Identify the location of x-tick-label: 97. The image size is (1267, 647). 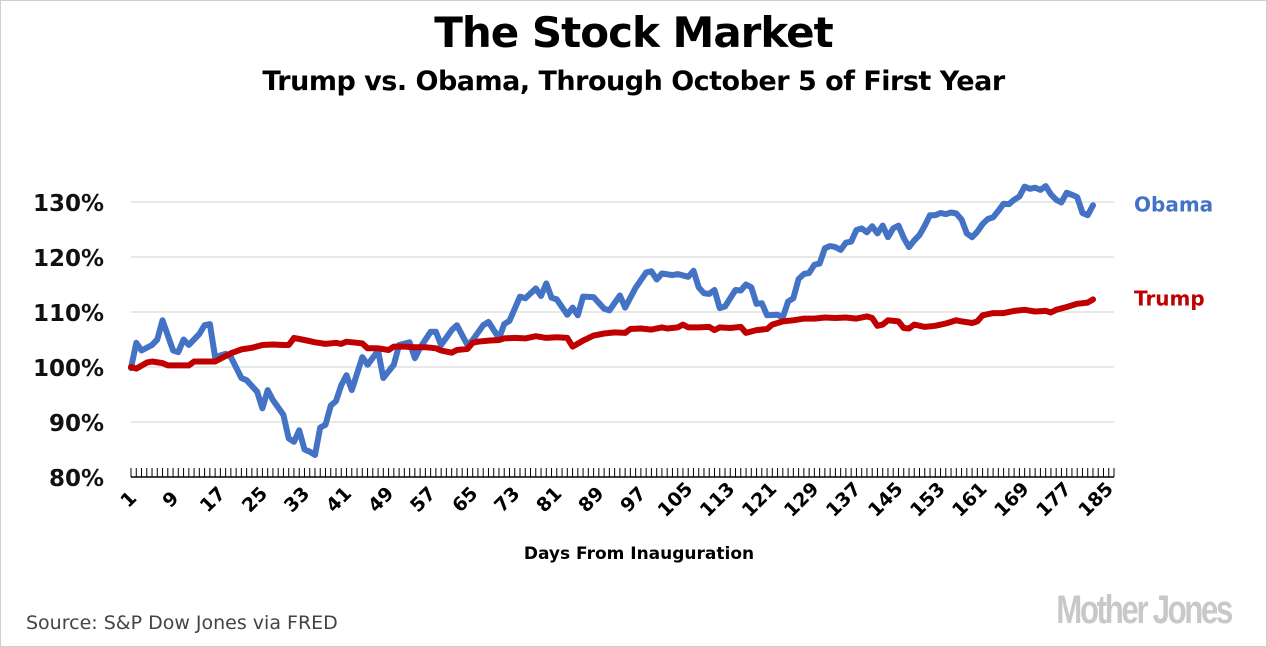
(633, 500).